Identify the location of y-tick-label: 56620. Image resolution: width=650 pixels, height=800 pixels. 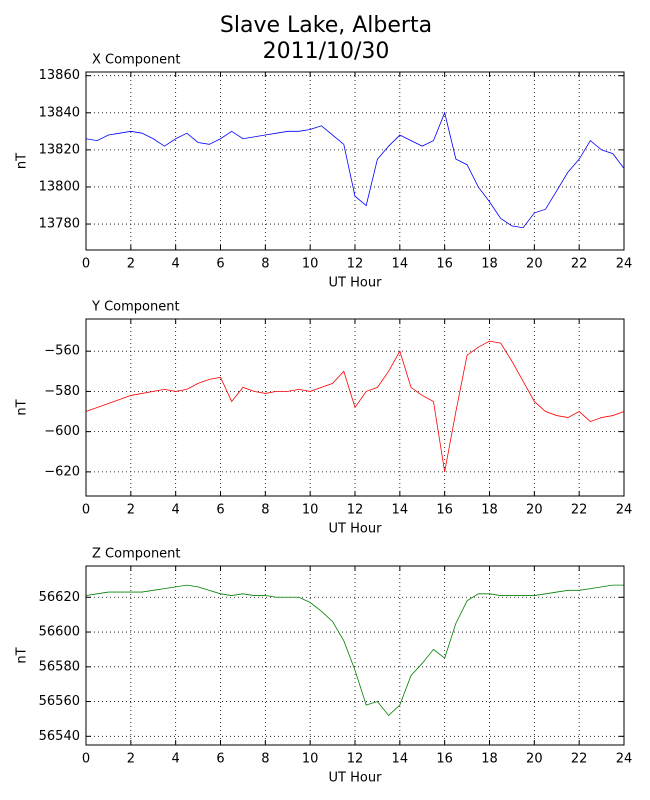
(59, 597).